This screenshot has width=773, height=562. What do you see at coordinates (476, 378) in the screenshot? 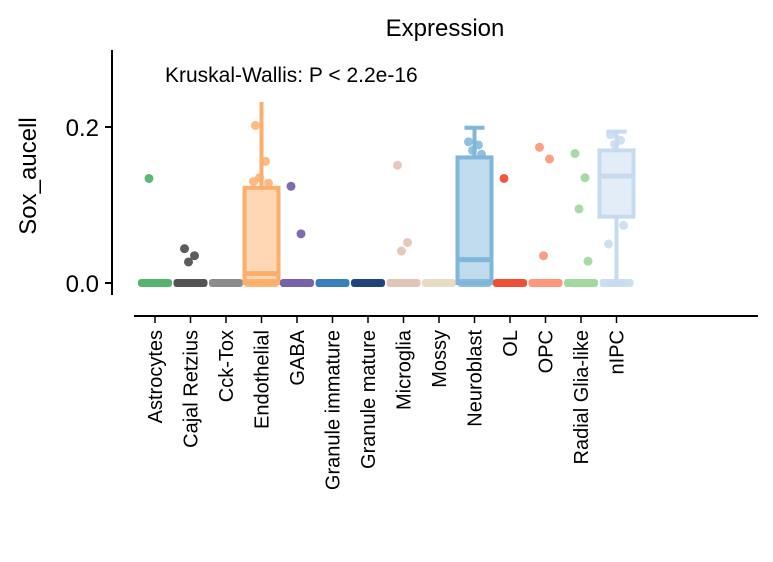
I see `x-tick-label: Neuroblast` at bounding box center [476, 378].